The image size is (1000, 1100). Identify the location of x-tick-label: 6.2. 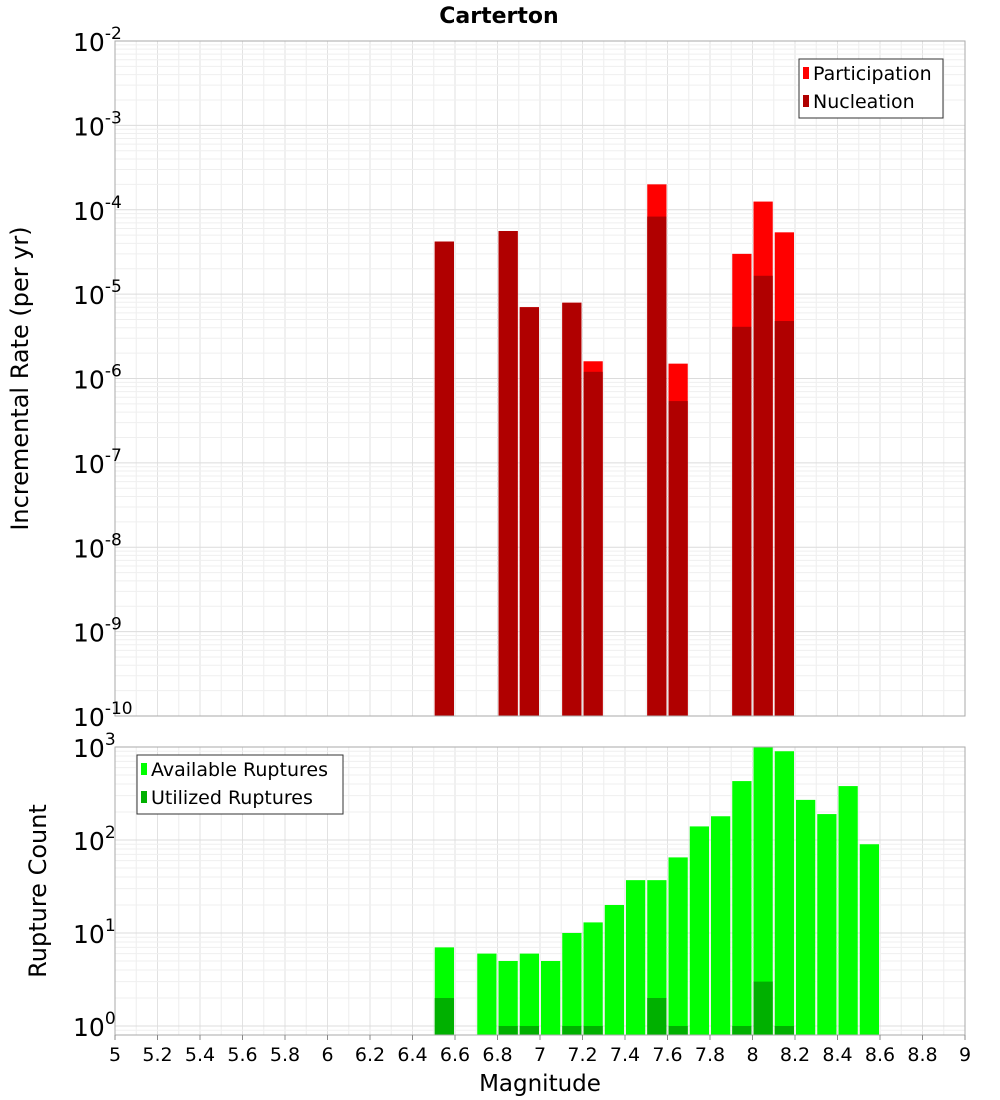
(370, 1055).